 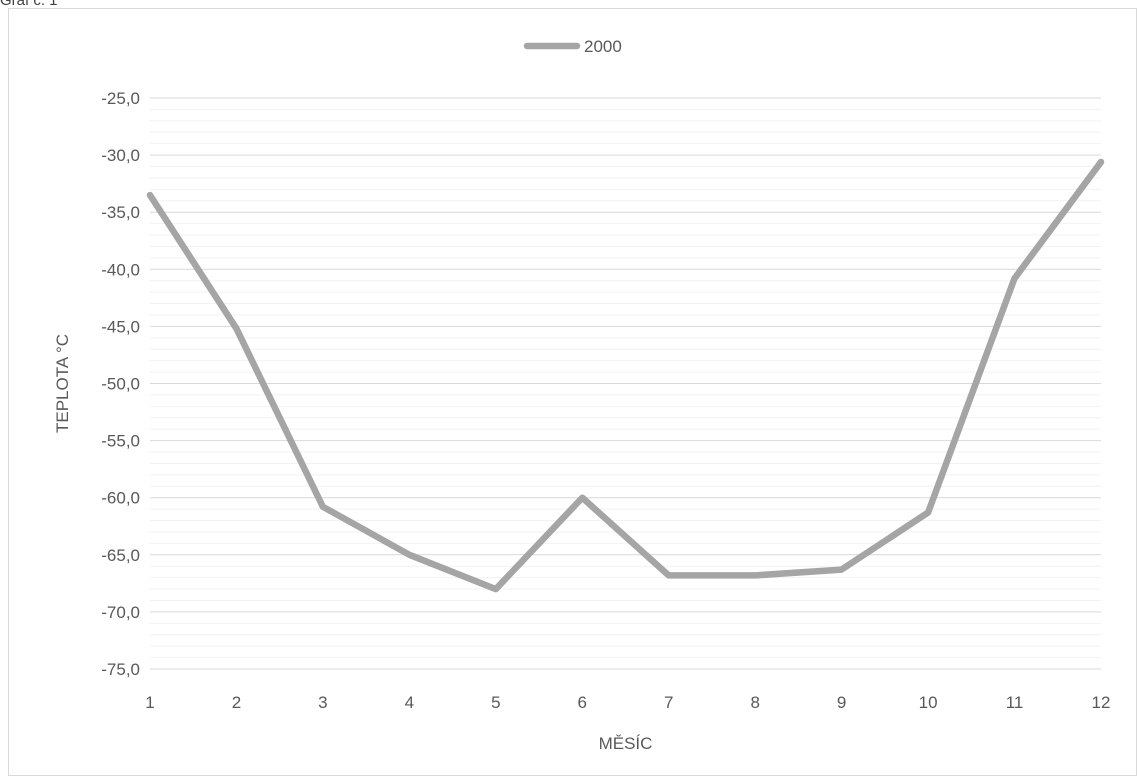 I want to click on y-tick-label: -35,0, so click(x=120, y=212).